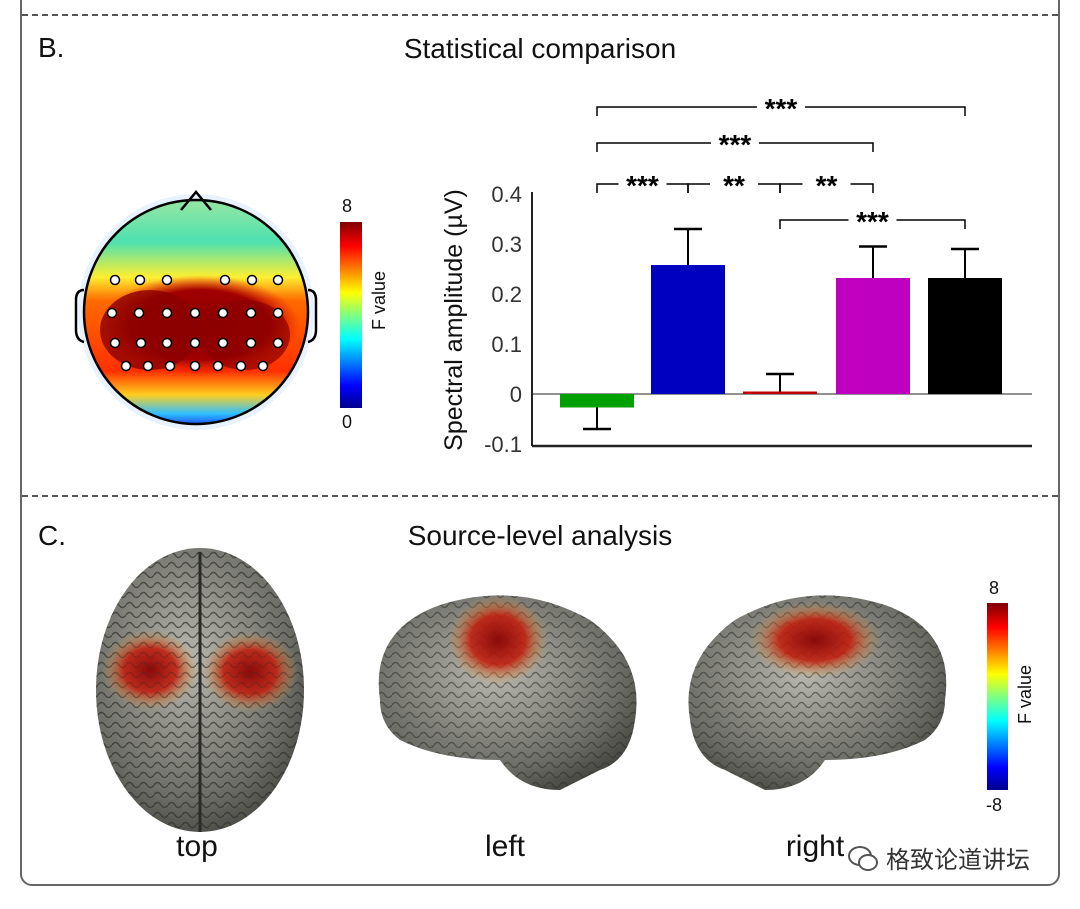  I want to click on view-label-right: right, so click(815, 846).